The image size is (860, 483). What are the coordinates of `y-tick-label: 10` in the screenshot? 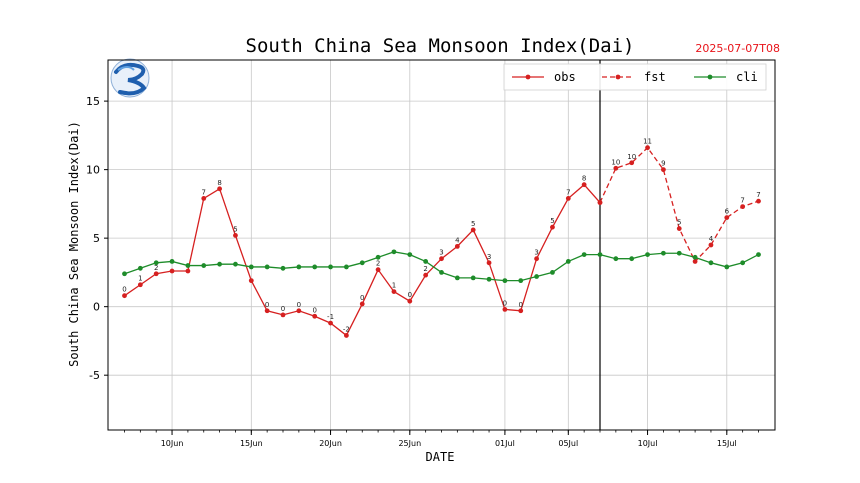 It's located at (93, 170).